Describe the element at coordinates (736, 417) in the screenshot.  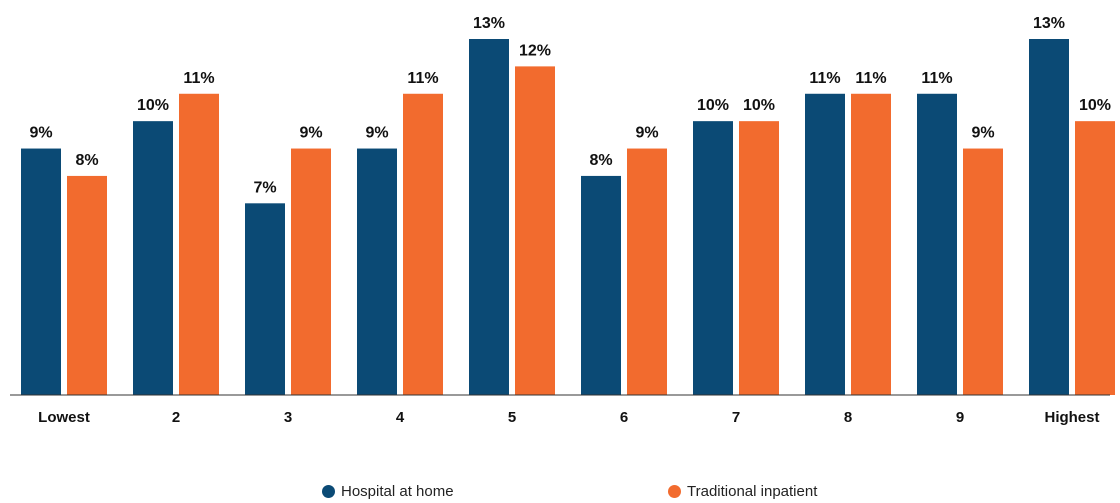
I see `category-label: 7` at that location.